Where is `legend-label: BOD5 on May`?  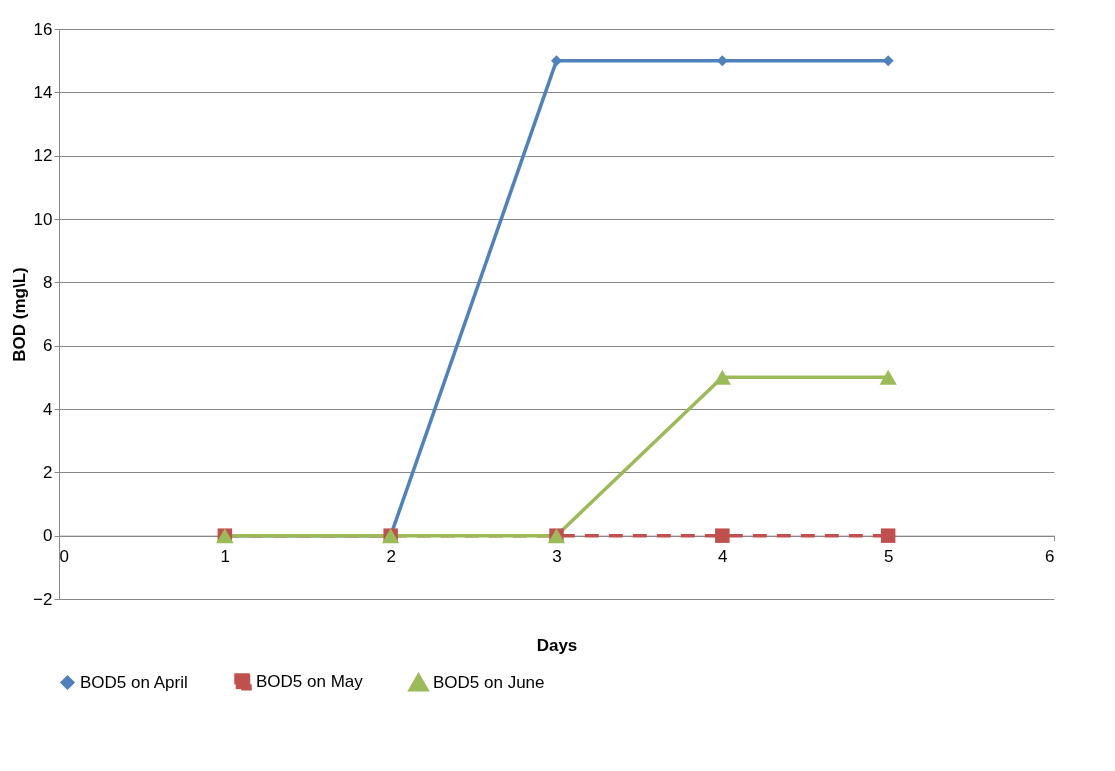 legend-label: BOD5 on May is located at coordinates (310, 681).